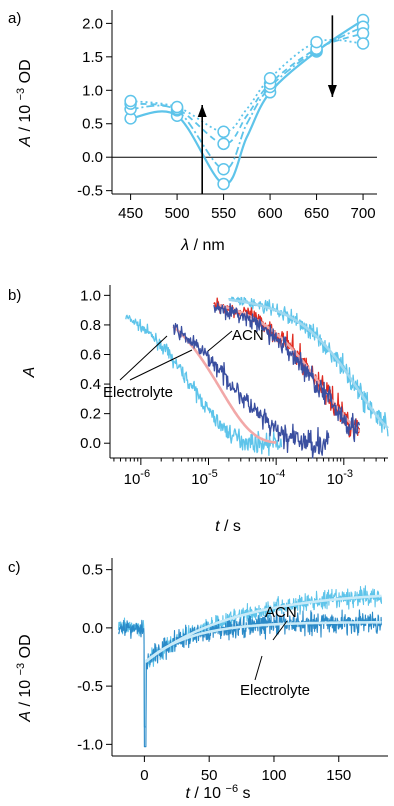 The image size is (394, 806). What do you see at coordinates (207, 793) in the screenshot?
I see `panel-c-xlabel-unit-pre: / 10` at bounding box center [207, 793].